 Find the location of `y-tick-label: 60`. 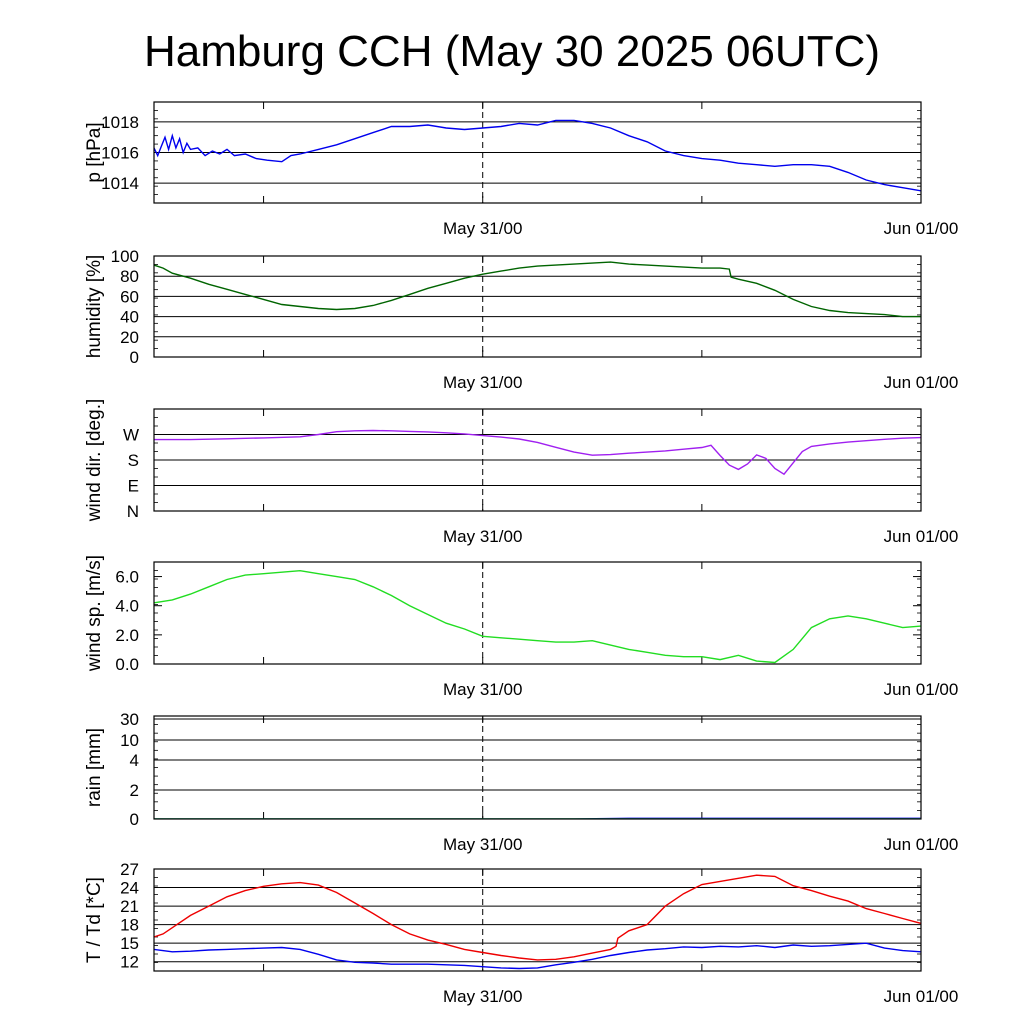

y-tick-label: 60 is located at coordinates (129, 296).